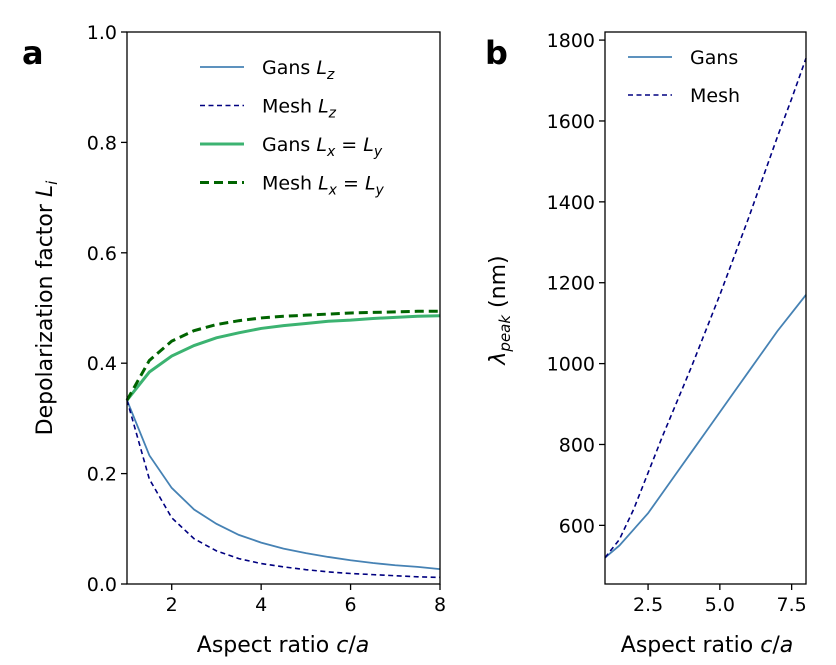  I want to click on panel-b-label: b, so click(496, 53).